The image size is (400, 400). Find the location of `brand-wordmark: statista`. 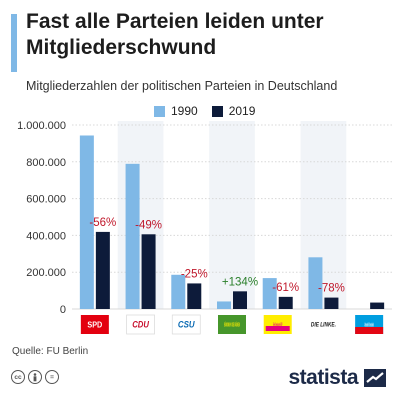

brand-wordmark: statista is located at coordinates (323, 377).